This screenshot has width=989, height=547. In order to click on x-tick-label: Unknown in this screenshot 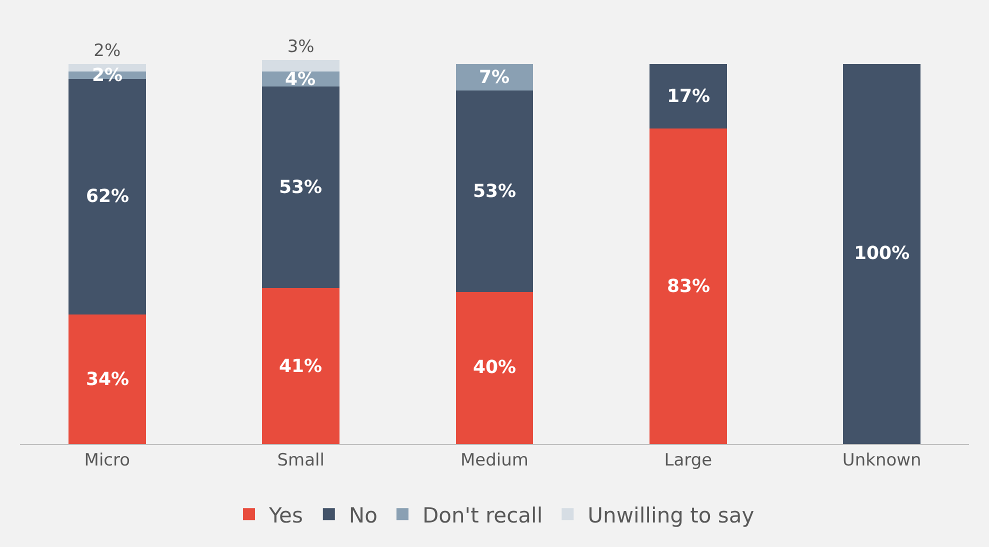, I will do `click(882, 460)`.